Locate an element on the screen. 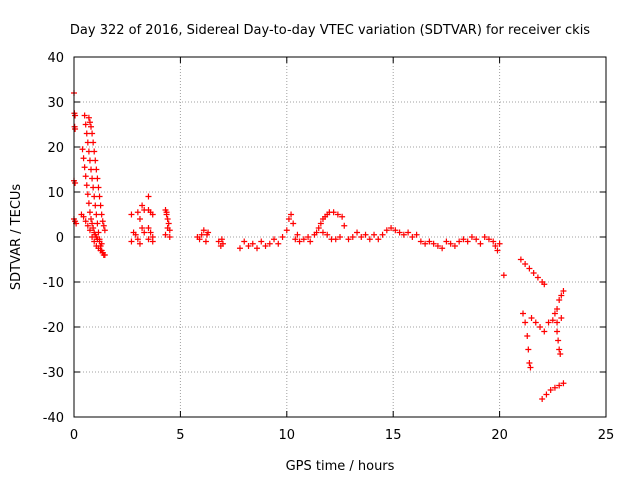 This screenshot has width=640, height=480. y-tick-label: 20 is located at coordinates (55, 148).